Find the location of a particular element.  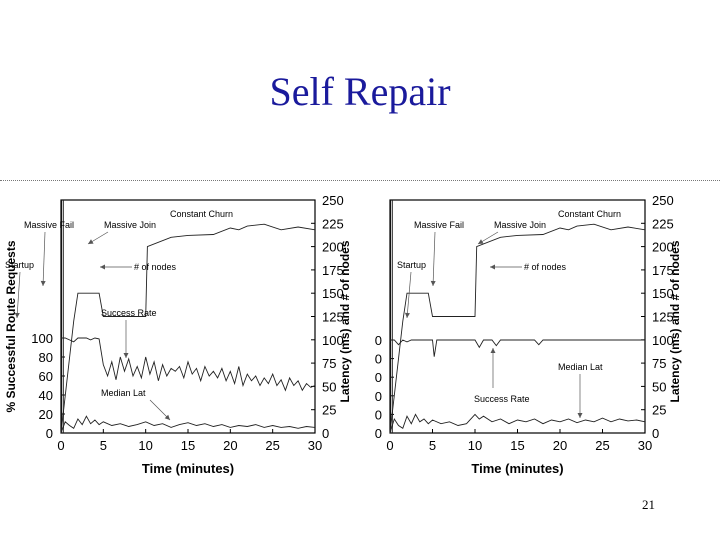

left-tick-label: 80 is located at coordinates (46, 357).